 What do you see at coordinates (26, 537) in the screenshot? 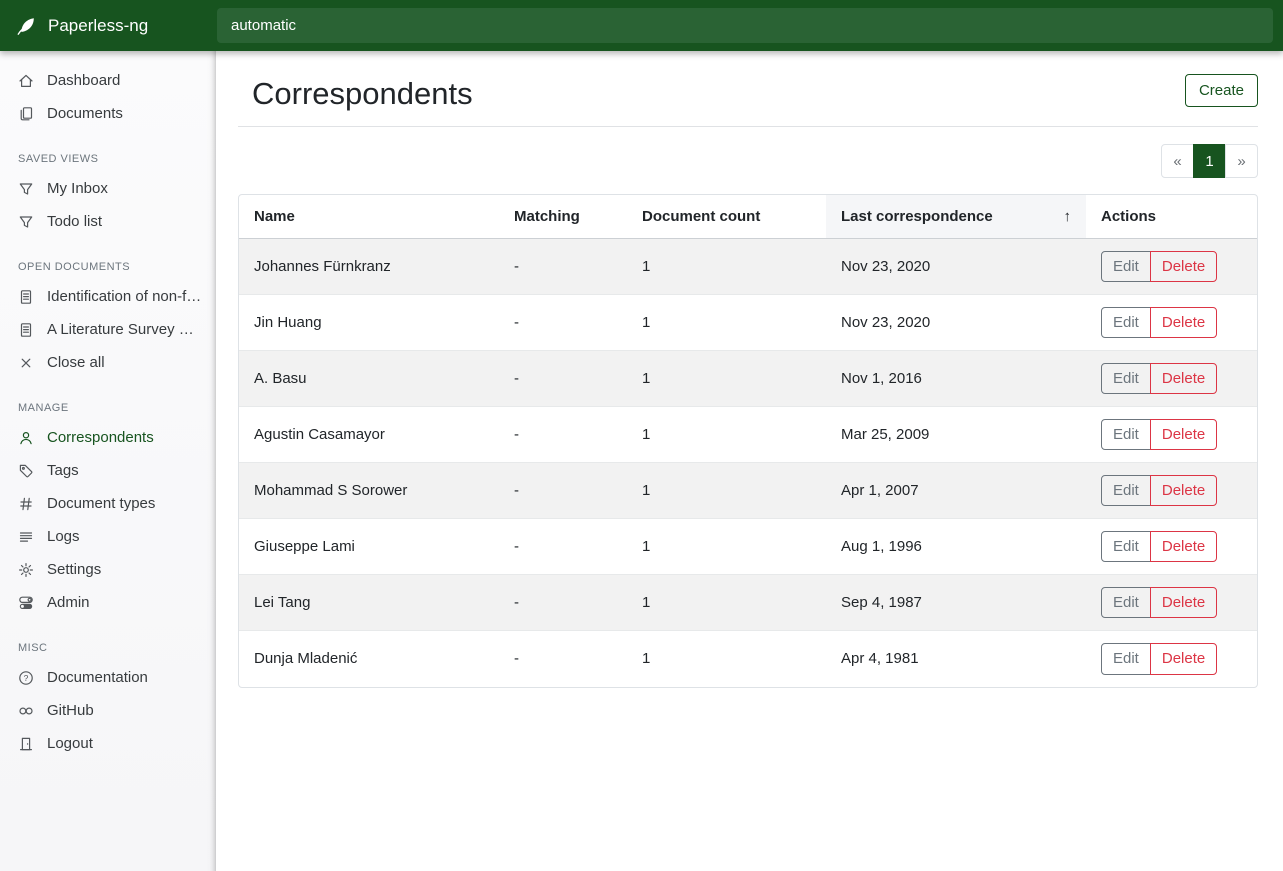
I see `logs-icon` at bounding box center [26, 537].